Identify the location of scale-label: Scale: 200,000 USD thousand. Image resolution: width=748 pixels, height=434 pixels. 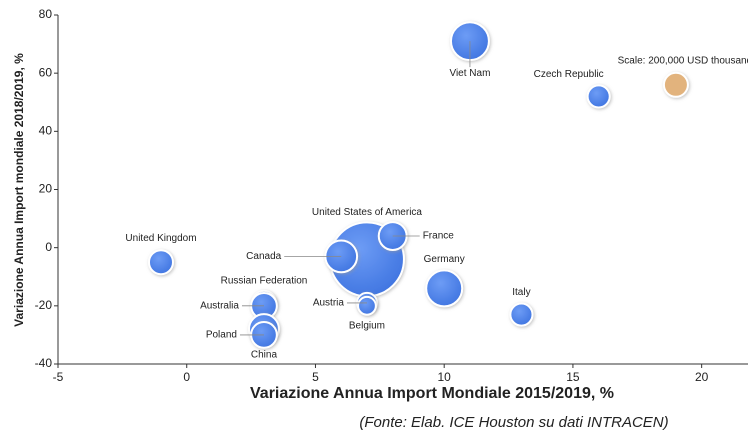
(683, 60).